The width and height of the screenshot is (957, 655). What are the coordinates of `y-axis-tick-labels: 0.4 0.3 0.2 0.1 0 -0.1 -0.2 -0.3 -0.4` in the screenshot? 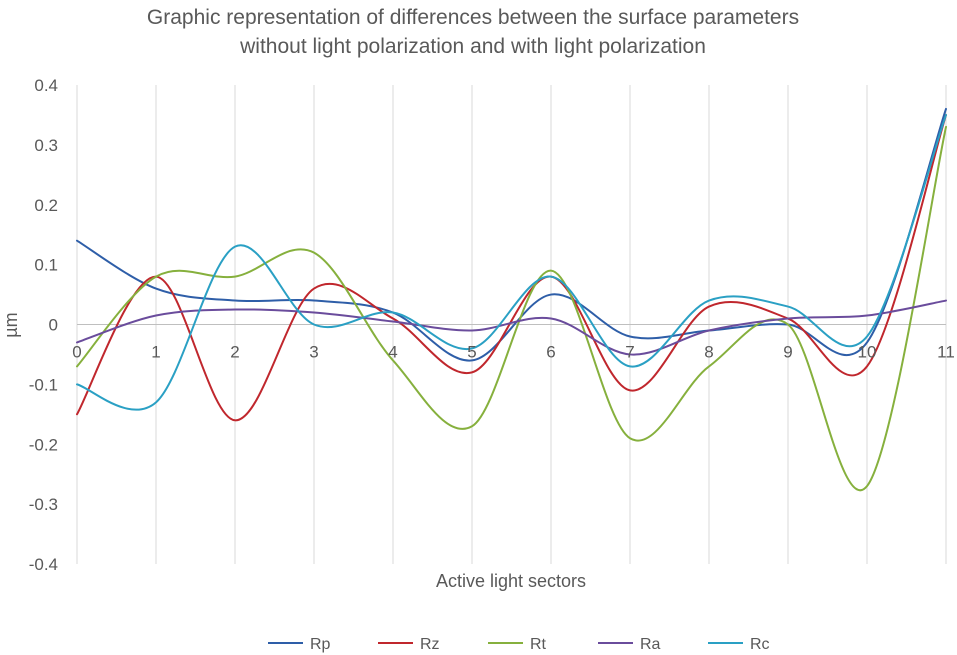 It's located at (43, 325).